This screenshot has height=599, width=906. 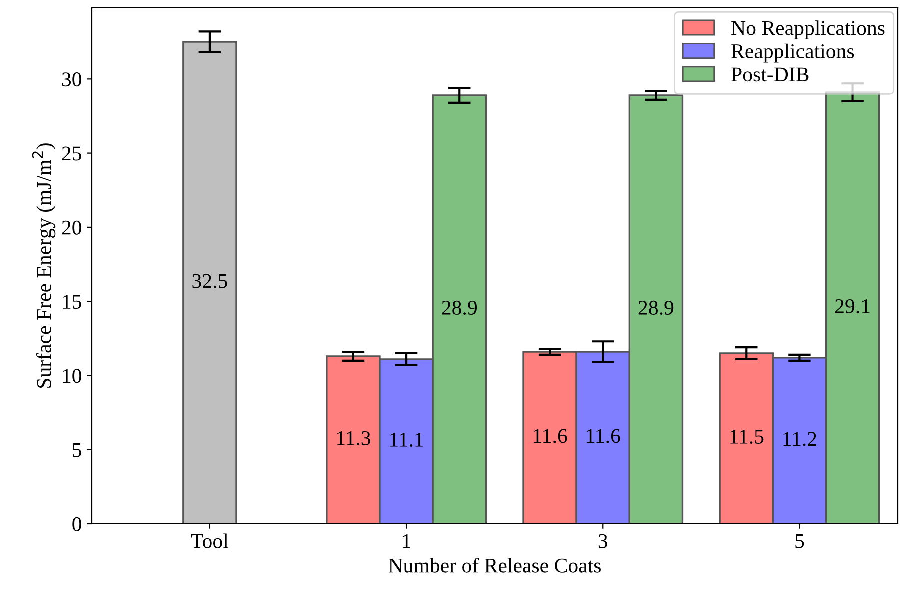 I want to click on y-tick-label: 5, so click(x=77, y=450).